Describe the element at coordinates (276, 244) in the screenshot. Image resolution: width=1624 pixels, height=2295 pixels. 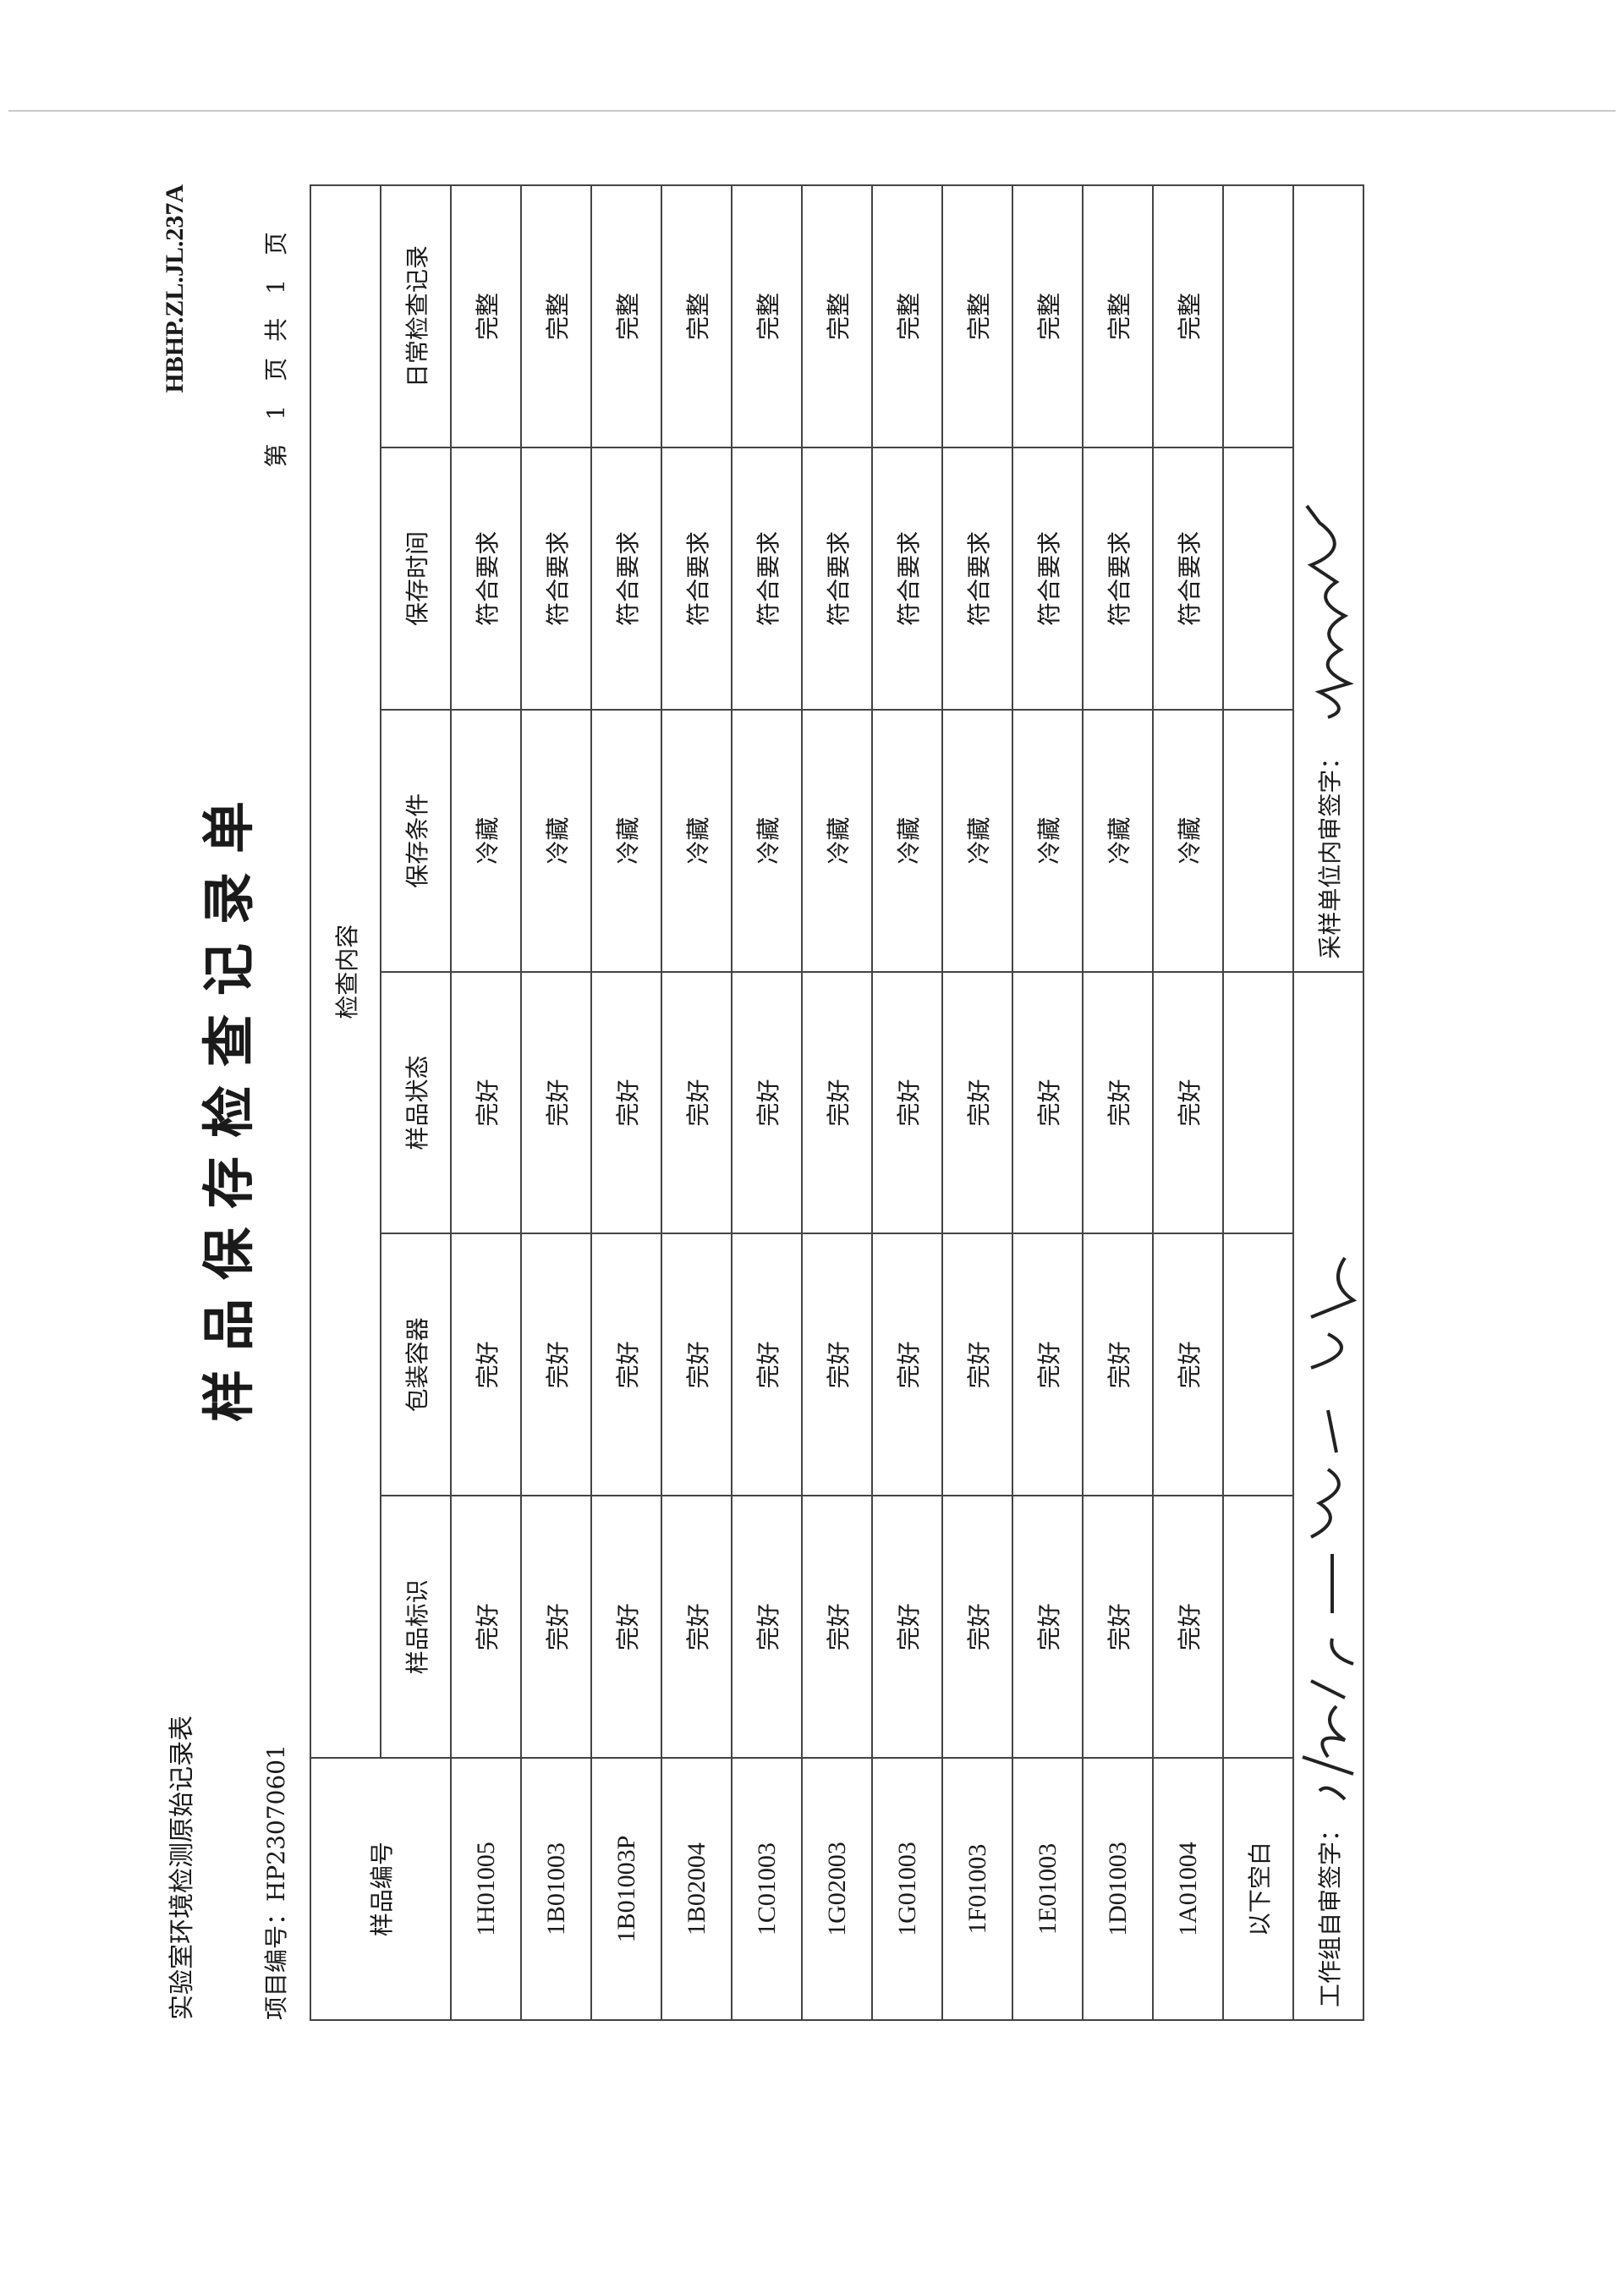
I see `page-suffix: 页` at that location.